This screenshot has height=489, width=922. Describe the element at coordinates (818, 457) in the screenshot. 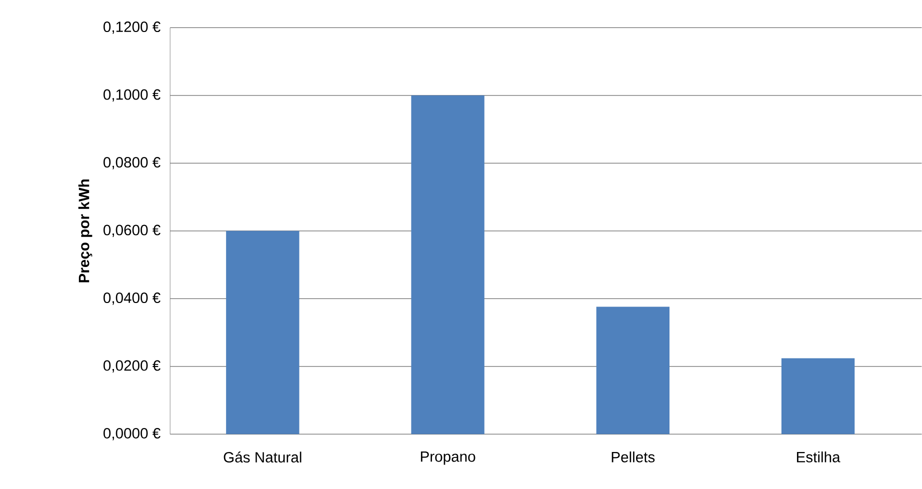

I see `x-tick-label: Estilha` at that location.